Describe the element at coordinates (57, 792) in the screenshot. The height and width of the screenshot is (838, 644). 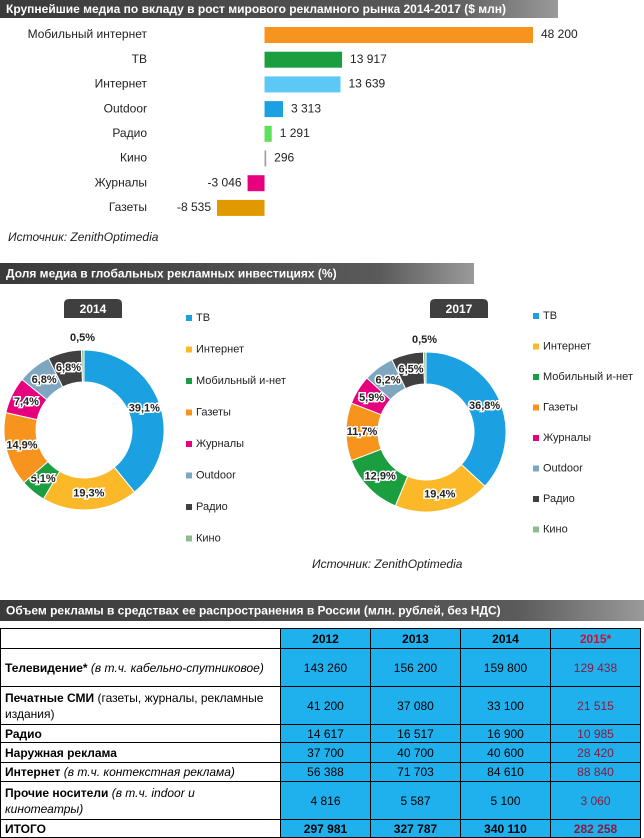
I see `row-label: Прочие носители` at that location.